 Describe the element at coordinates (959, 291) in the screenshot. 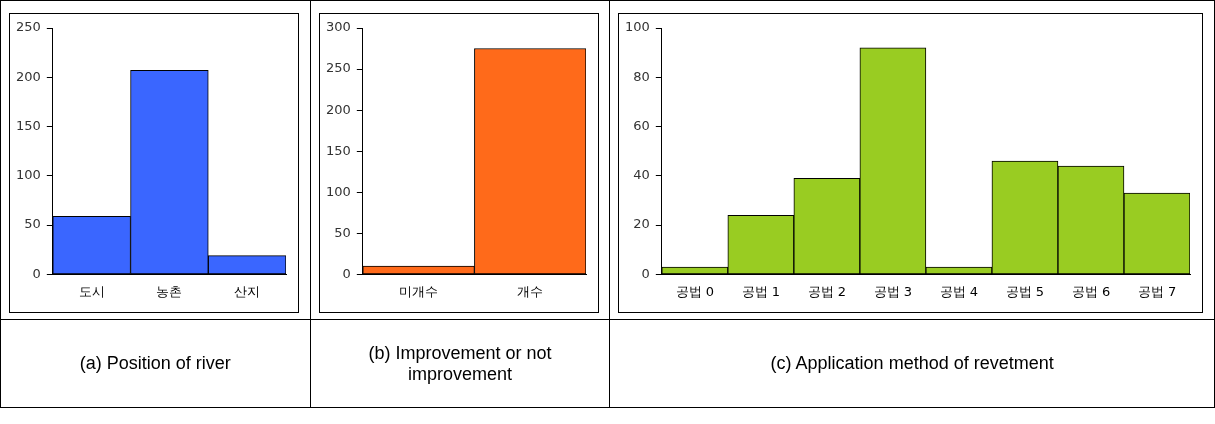

I see `x-tick-label: 공법 4` at that location.